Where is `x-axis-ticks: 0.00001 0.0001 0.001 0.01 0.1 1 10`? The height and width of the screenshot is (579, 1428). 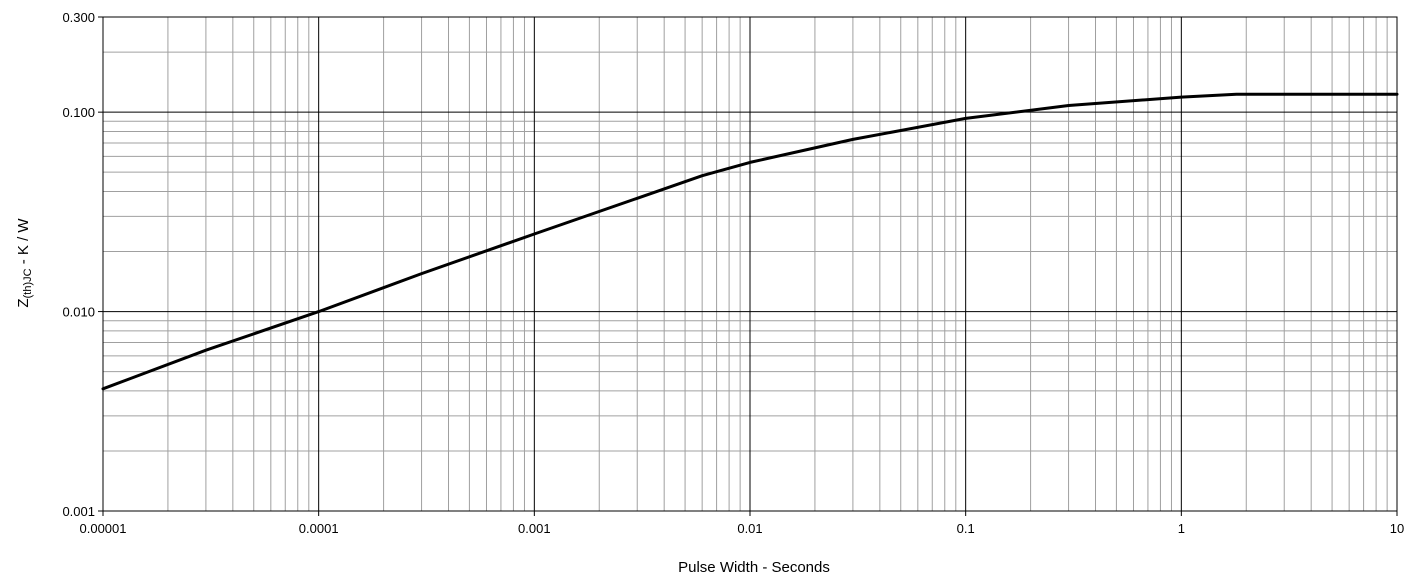
x-axis-ticks: 0.00001 0.0001 0.001 0.01 0.1 1 10 is located at coordinates (742, 523).